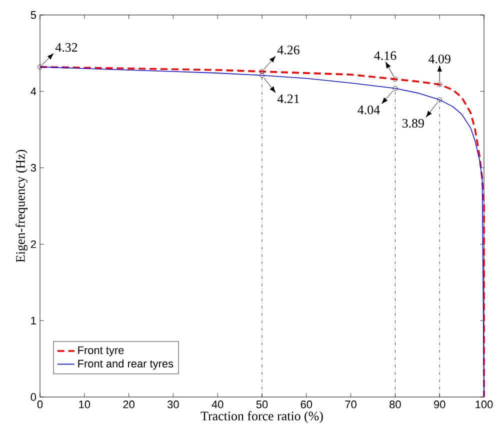  Describe the element at coordinates (33, 320) in the screenshot. I see `y-tick-label: 1` at that location.